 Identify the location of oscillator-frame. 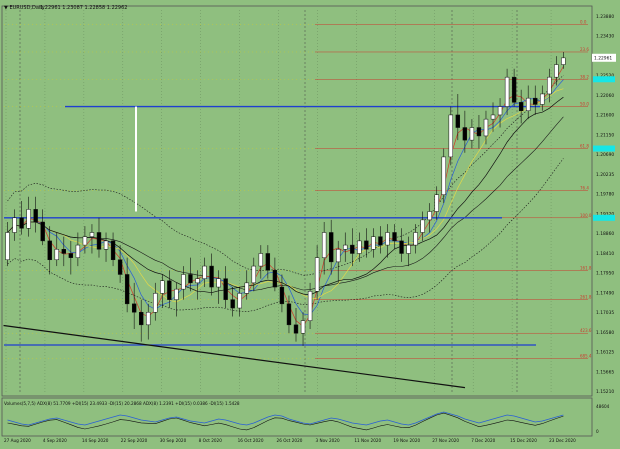
(297, 417).